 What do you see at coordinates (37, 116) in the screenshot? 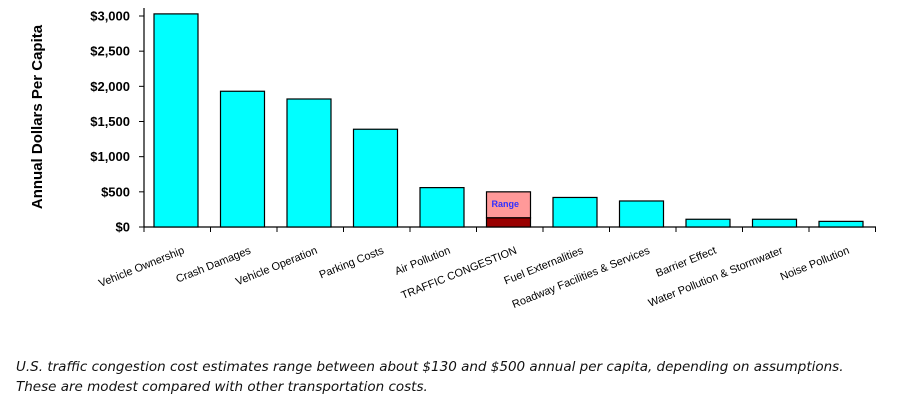
I see `y-axis-label: Annual Dollars Per Capita` at bounding box center [37, 116].